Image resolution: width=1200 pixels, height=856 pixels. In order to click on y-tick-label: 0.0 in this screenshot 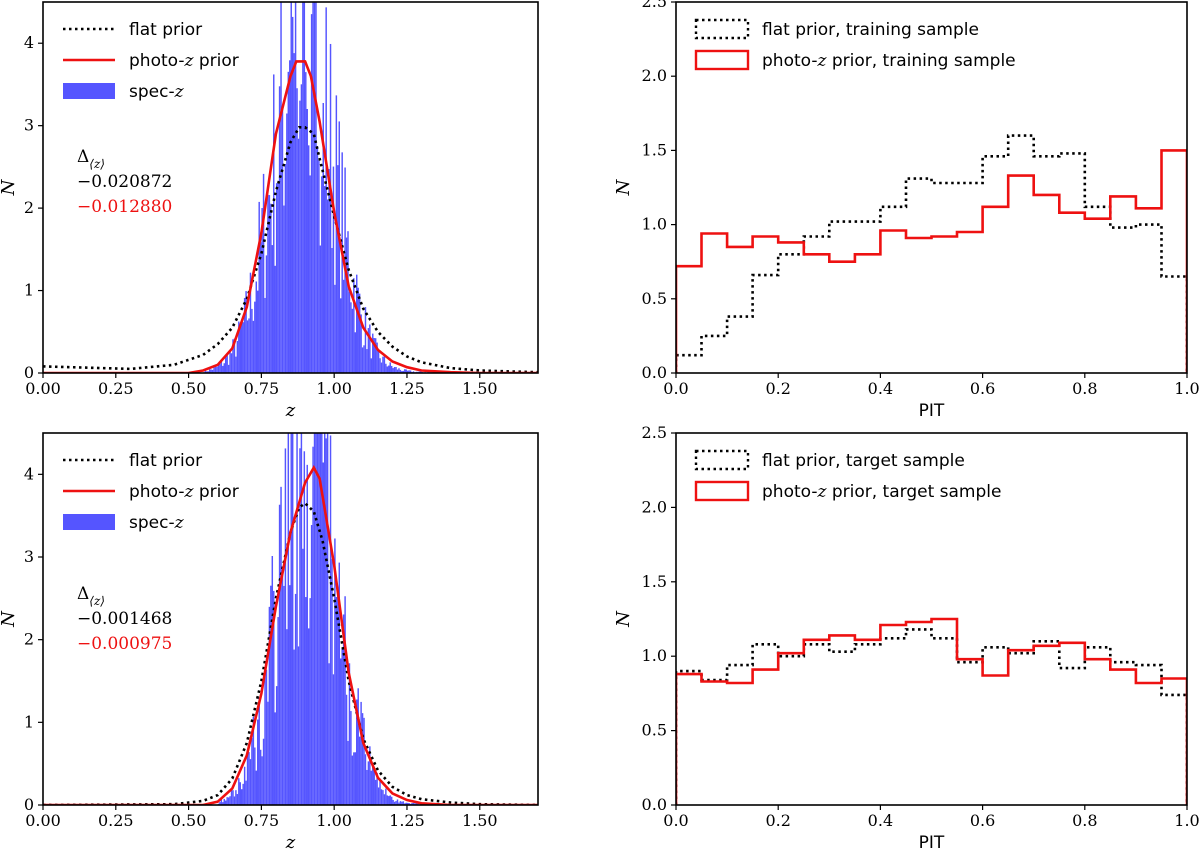, I will do `click(654, 372)`.